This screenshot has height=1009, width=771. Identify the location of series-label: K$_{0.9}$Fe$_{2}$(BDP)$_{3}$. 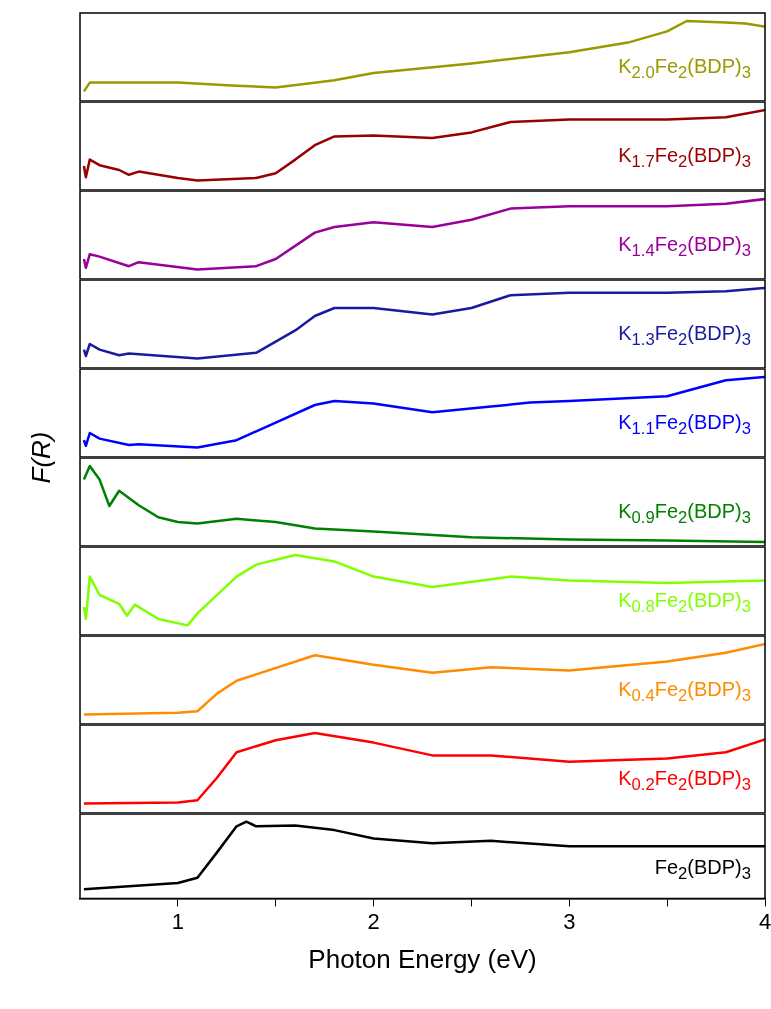
(684, 514).